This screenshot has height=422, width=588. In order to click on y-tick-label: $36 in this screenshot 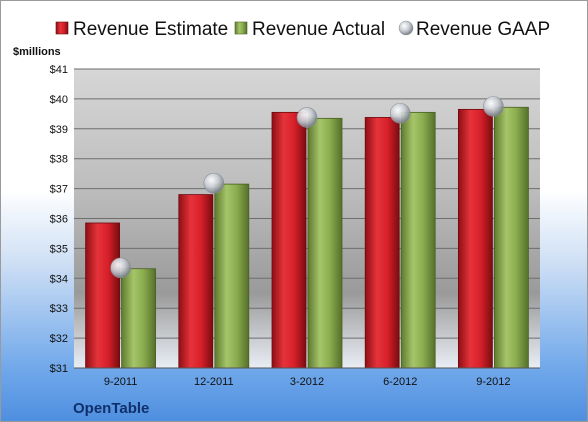, I will do `click(59, 220)`.